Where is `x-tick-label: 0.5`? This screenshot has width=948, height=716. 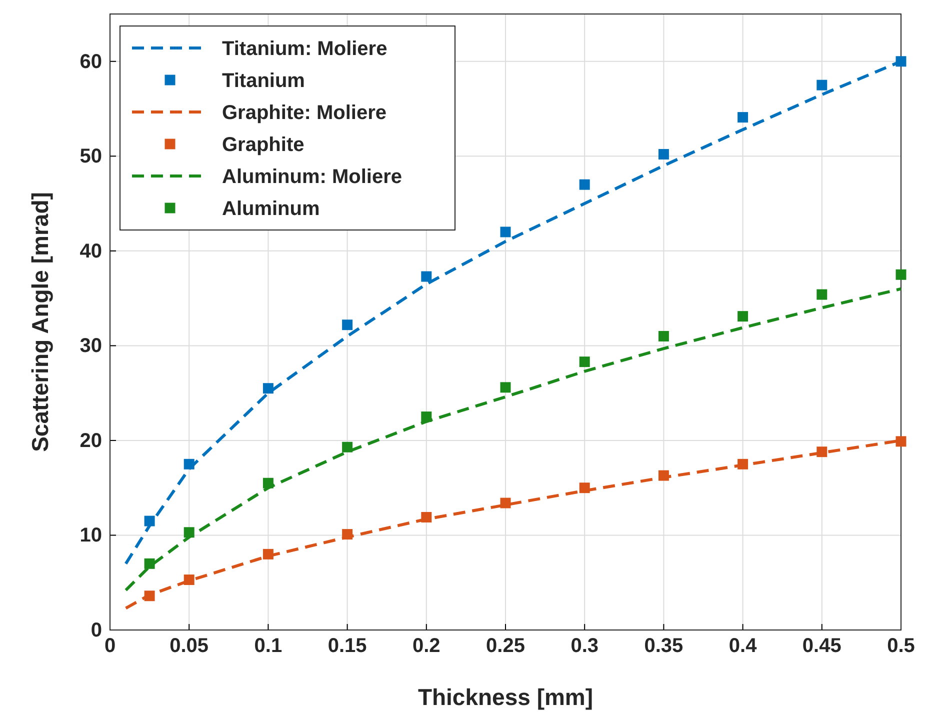
x-tick-label: 0.5 is located at coordinates (901, 646).